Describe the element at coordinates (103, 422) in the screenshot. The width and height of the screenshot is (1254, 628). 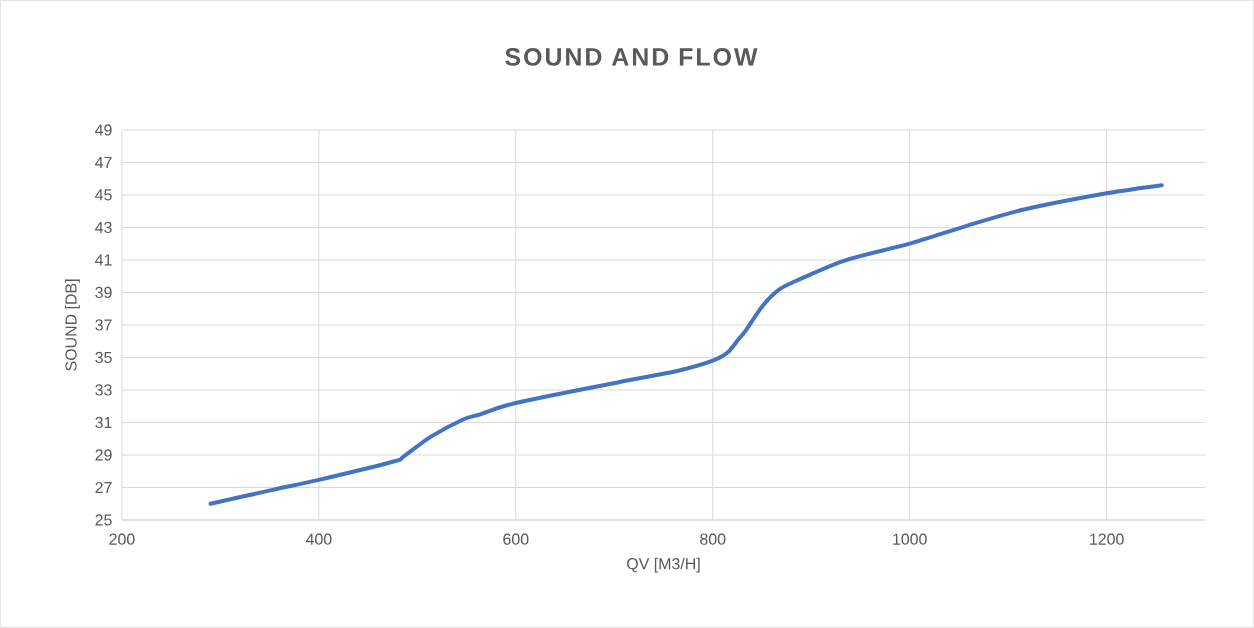
I see `y-tick-label: 31` at that location.